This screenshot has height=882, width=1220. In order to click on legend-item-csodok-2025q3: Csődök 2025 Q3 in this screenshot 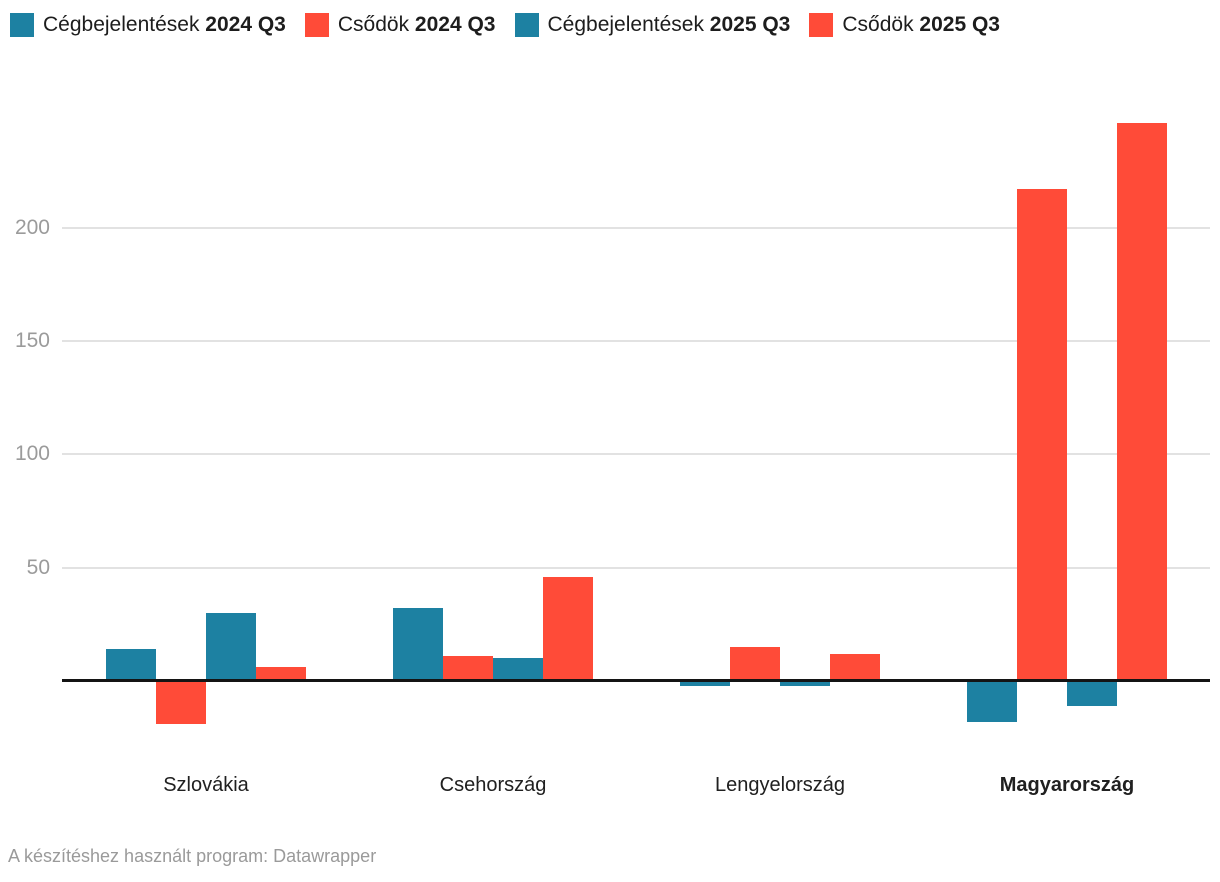, I will do `click(904, 25)`.